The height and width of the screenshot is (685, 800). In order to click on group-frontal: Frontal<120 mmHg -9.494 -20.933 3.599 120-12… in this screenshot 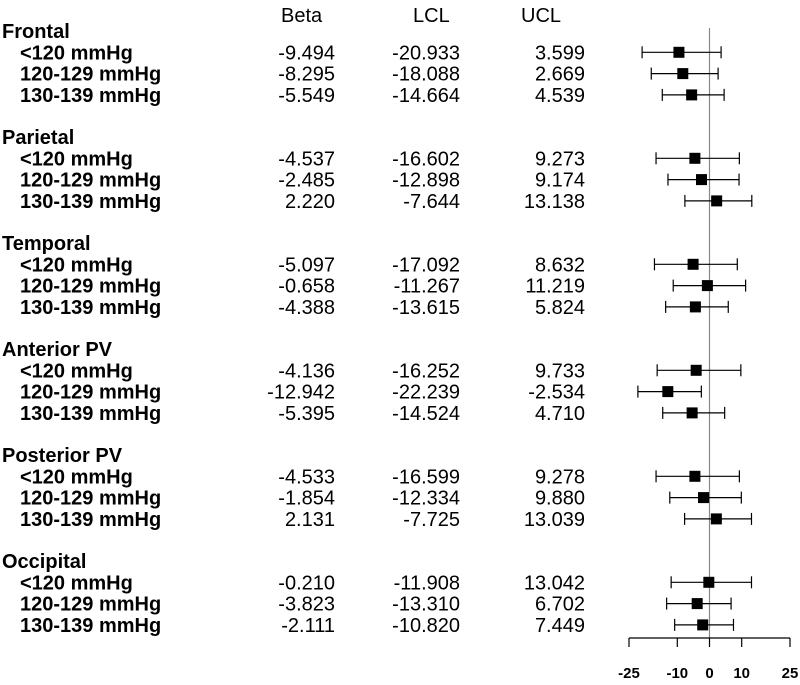, I will do `click(363, 64)`.